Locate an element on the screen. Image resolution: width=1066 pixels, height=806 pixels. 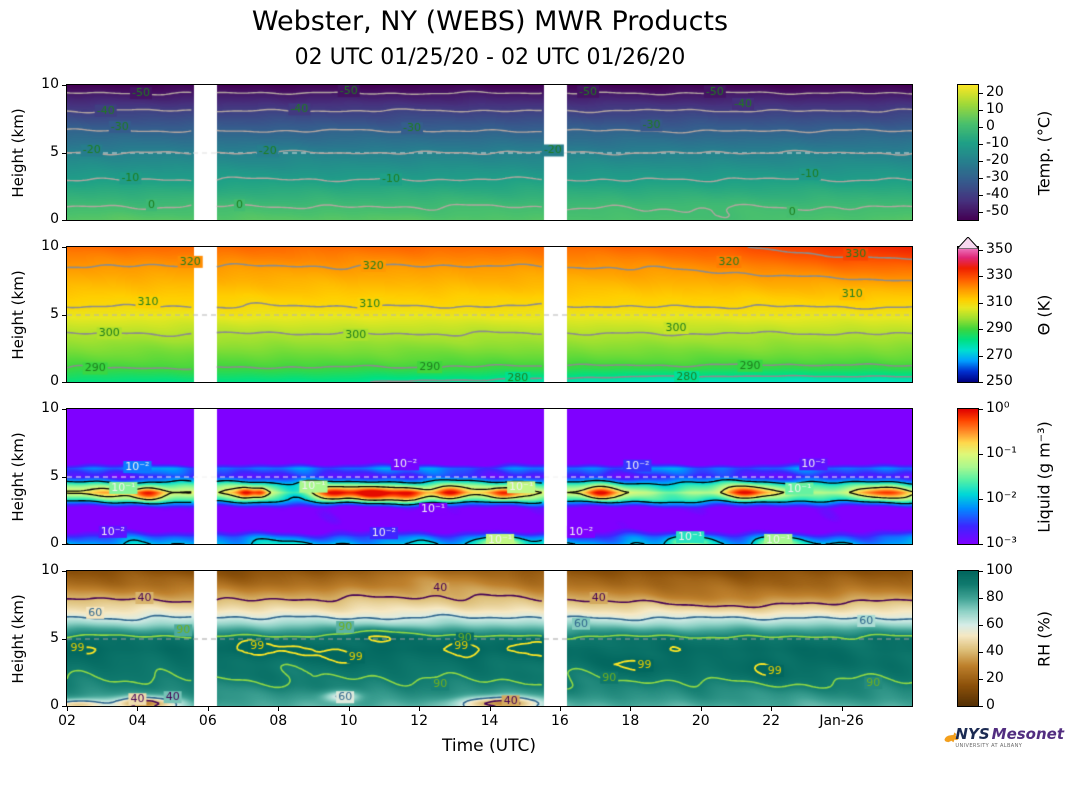
colorbar-tick-label: 40 is located at coordinates (995, 651).